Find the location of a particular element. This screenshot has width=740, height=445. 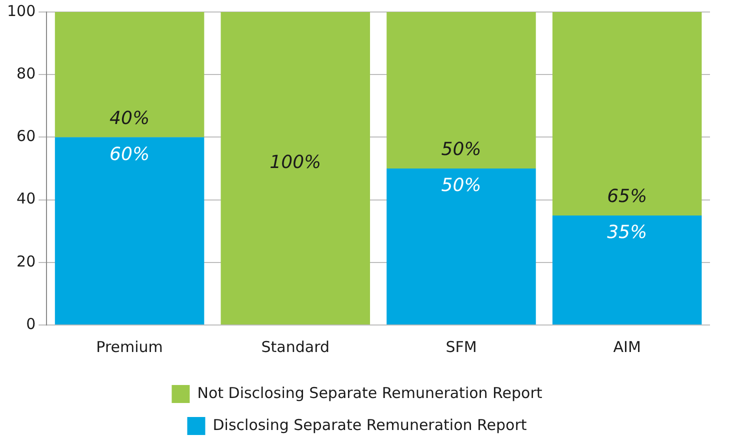

y-tick-label: 20 is located at coordinates (26, 261).